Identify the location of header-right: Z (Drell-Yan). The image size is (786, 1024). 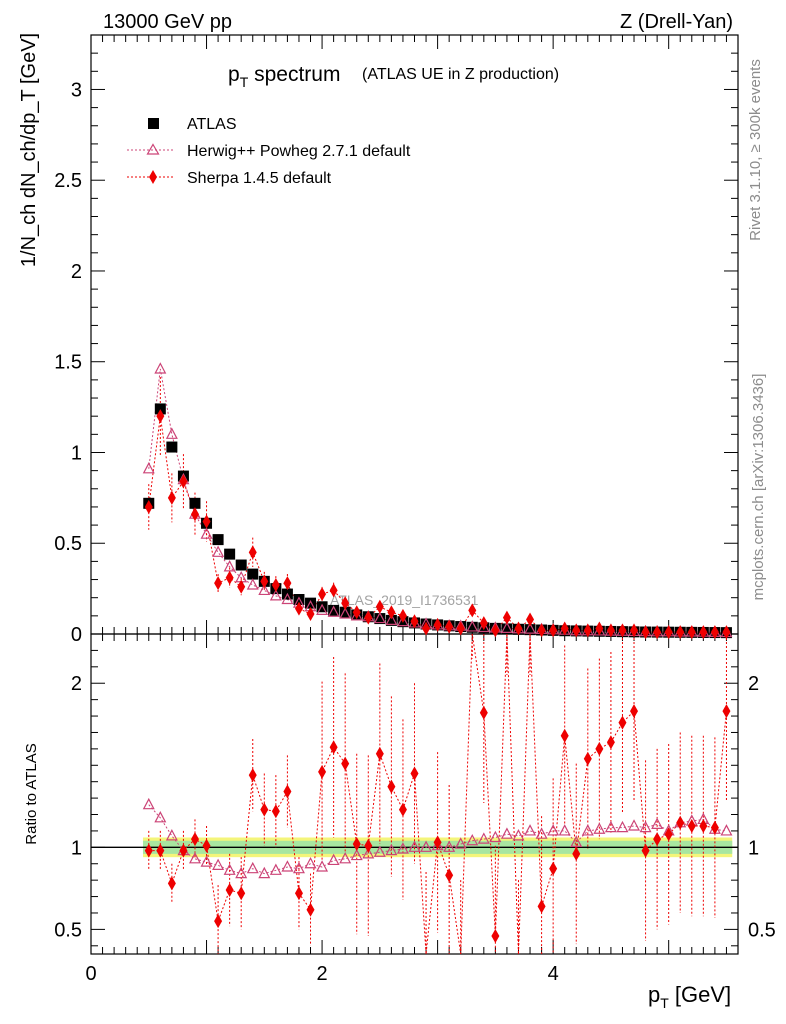
(676, 22).